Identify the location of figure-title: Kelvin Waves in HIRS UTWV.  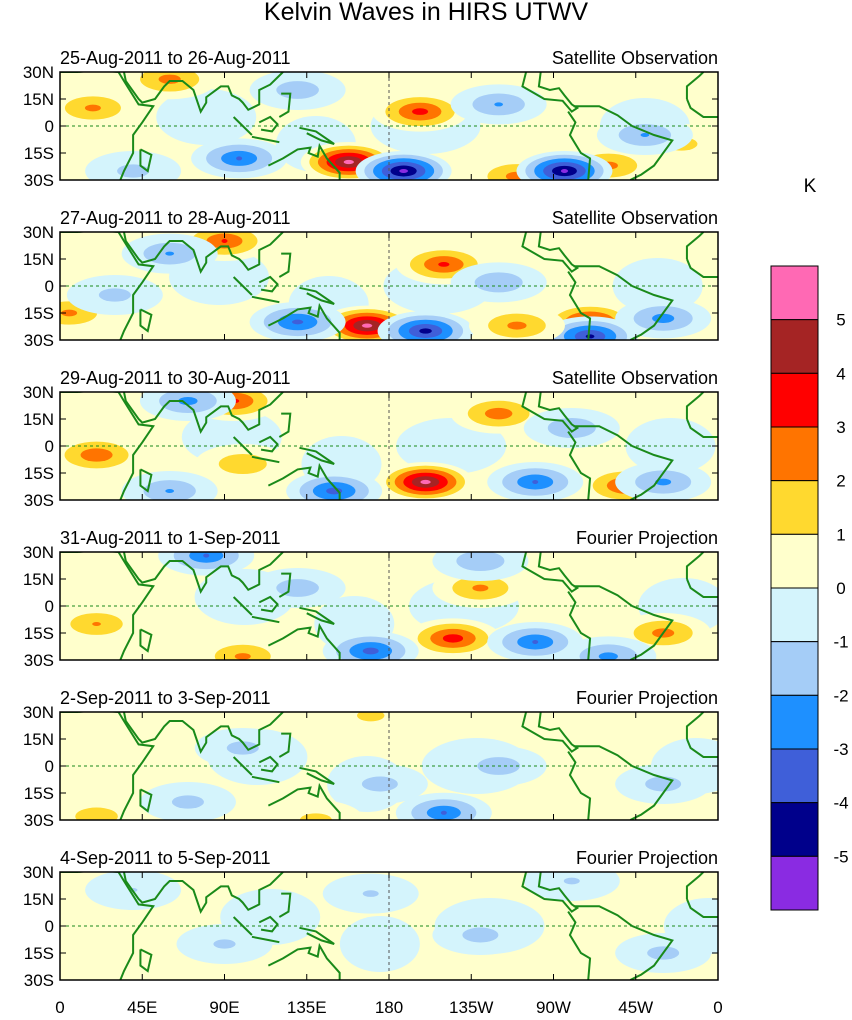
(426, 13).